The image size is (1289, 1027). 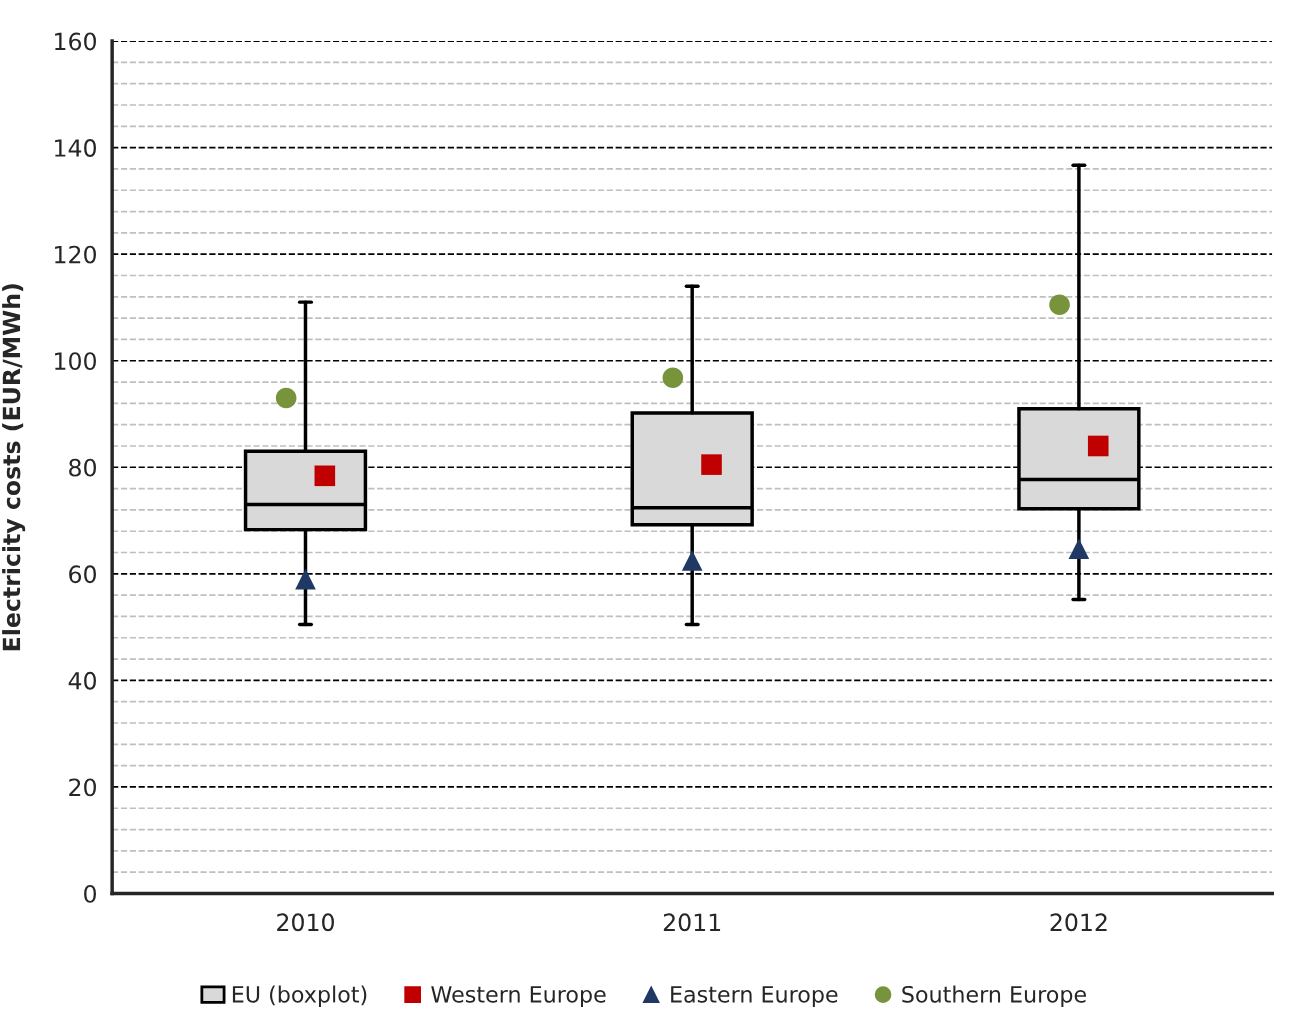 What do you see at coordinates (75, 254) in the screenshot?
I see `y-tick-label: 120` at bounding box center [75, 254].